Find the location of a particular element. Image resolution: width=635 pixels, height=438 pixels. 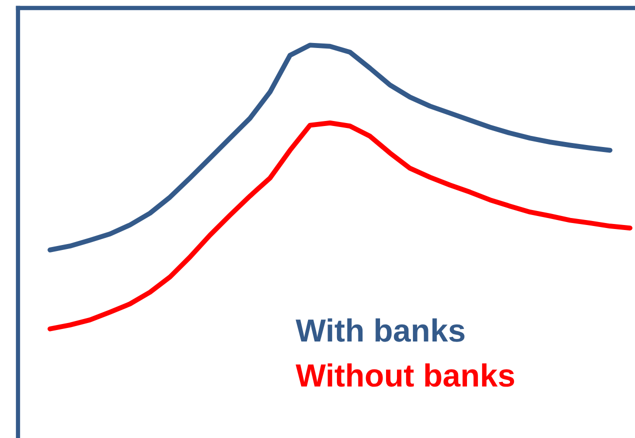

text: With banks is located at coordinates (380, 330).